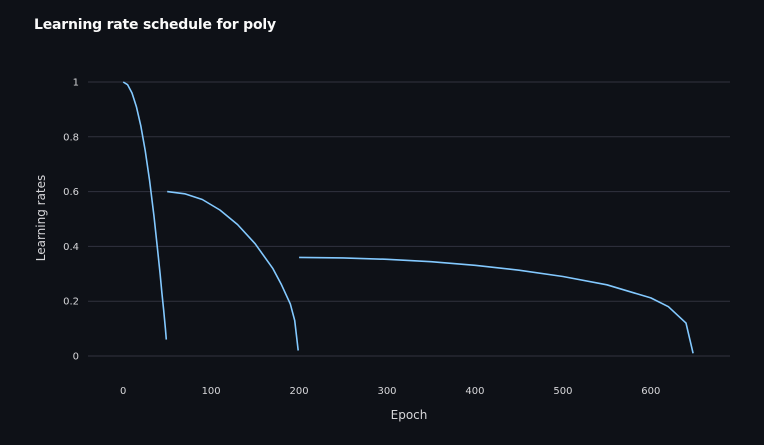 The image size is (764, 445). I want to click on x-tick-label: 200, so click(299, 391).